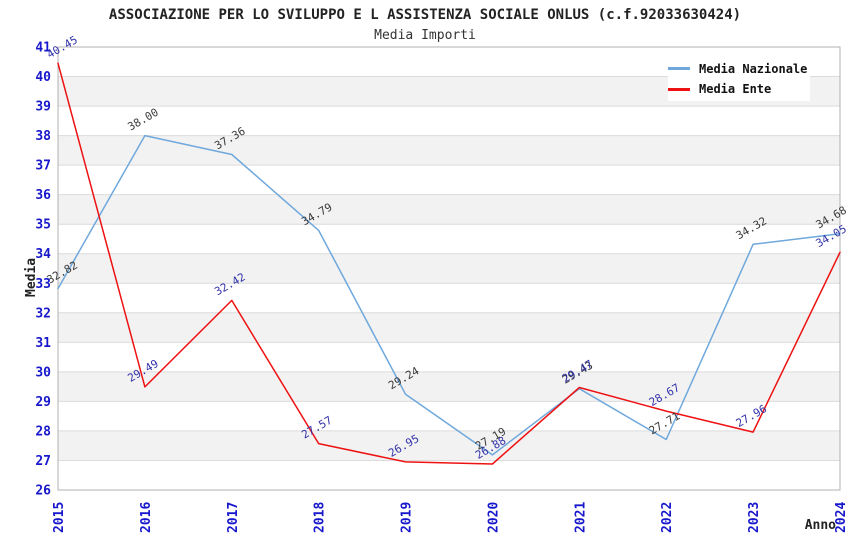 Image resolution: width=850 pixels, height=550 pixels. What do you see at coordinates (493, 517) in the screenshot?
I see `x-tick-label: 2020` at bounding box center [493, 517].